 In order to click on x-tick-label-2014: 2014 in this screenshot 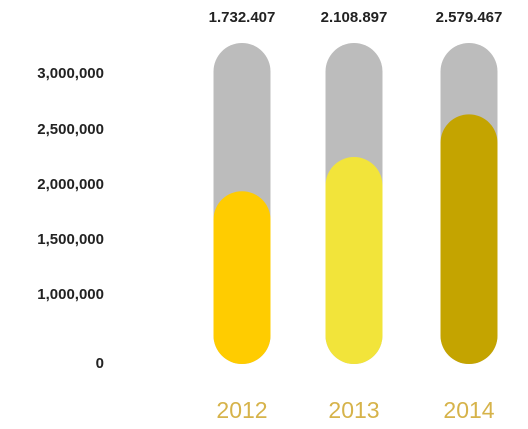, I will do `click(468, 410)`.